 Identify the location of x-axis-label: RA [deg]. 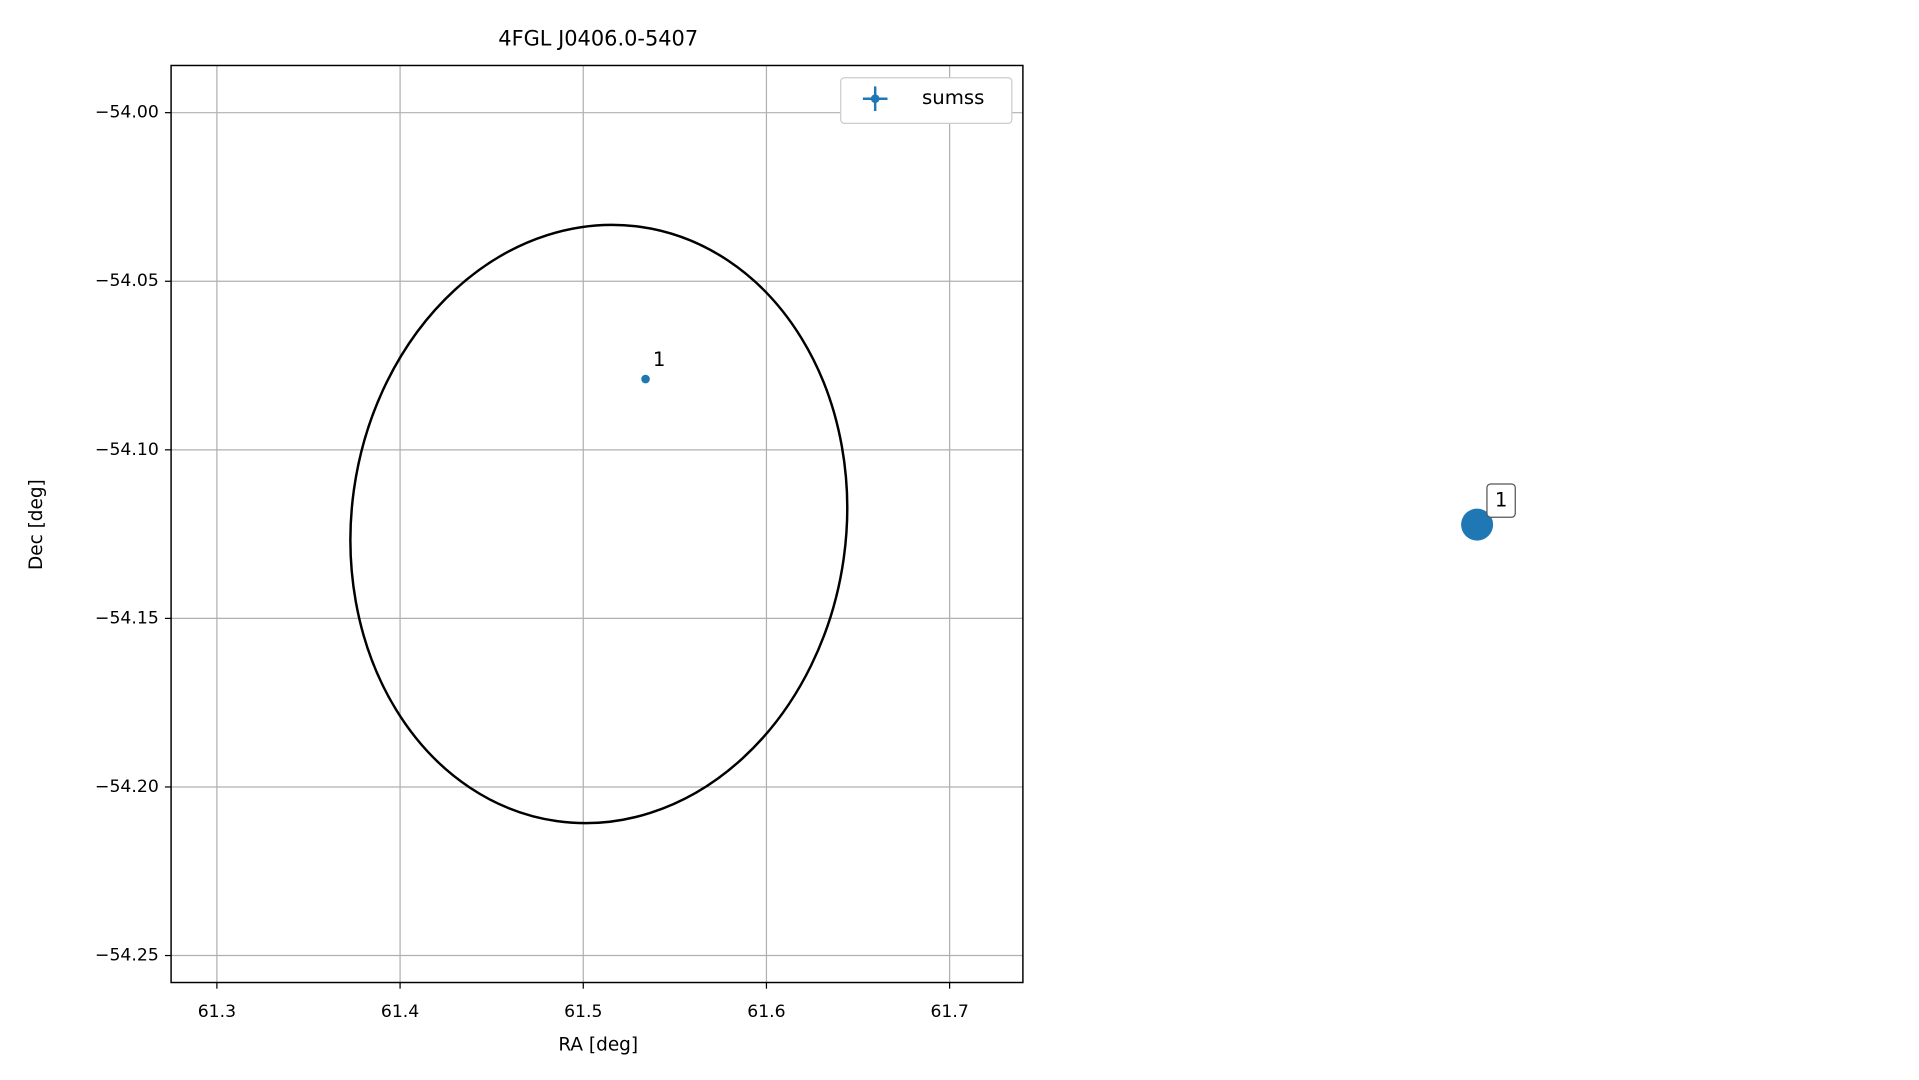
(598, 1044).